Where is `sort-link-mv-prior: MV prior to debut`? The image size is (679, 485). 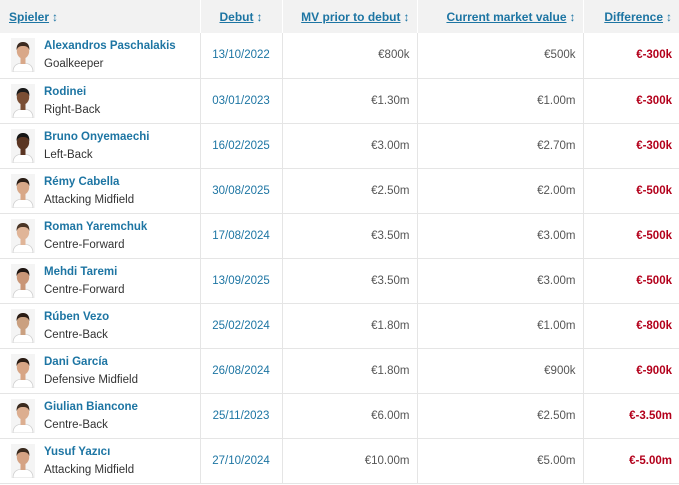
sort-link-mv-prior: MV prior to debut is located at coordinates (351, 16).